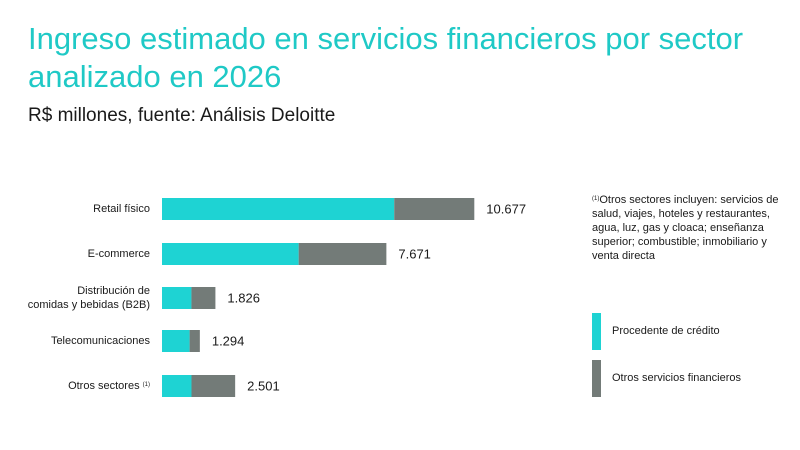  I want to click on legend-label: Procedente de crédito, so click(666, 331).